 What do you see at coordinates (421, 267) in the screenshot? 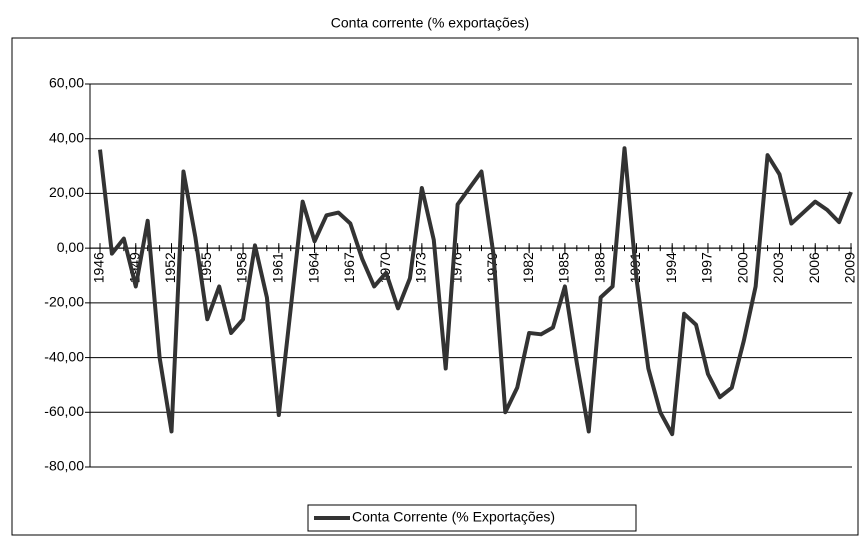
I see `x-tick-label: 1973` at bounding box center [421, 267].